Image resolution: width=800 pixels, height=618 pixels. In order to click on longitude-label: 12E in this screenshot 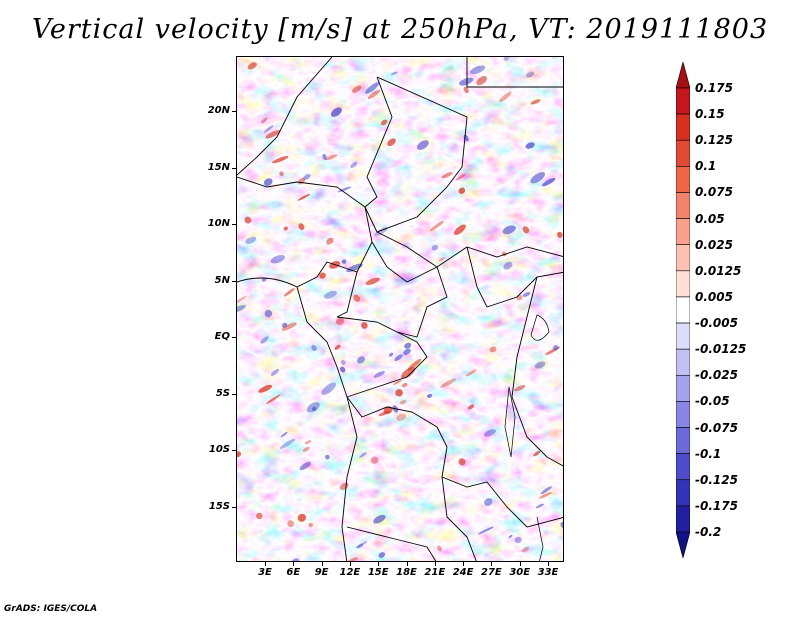, I will do `click(350, 572)`.